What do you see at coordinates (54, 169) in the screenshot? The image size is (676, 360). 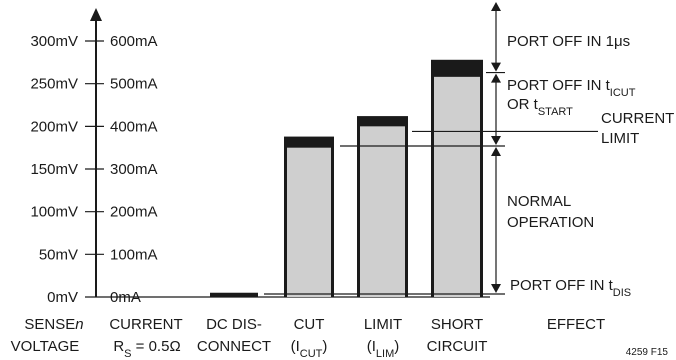 I see `voltage-tick-label: 150mV` at bounding box center [54, 169].